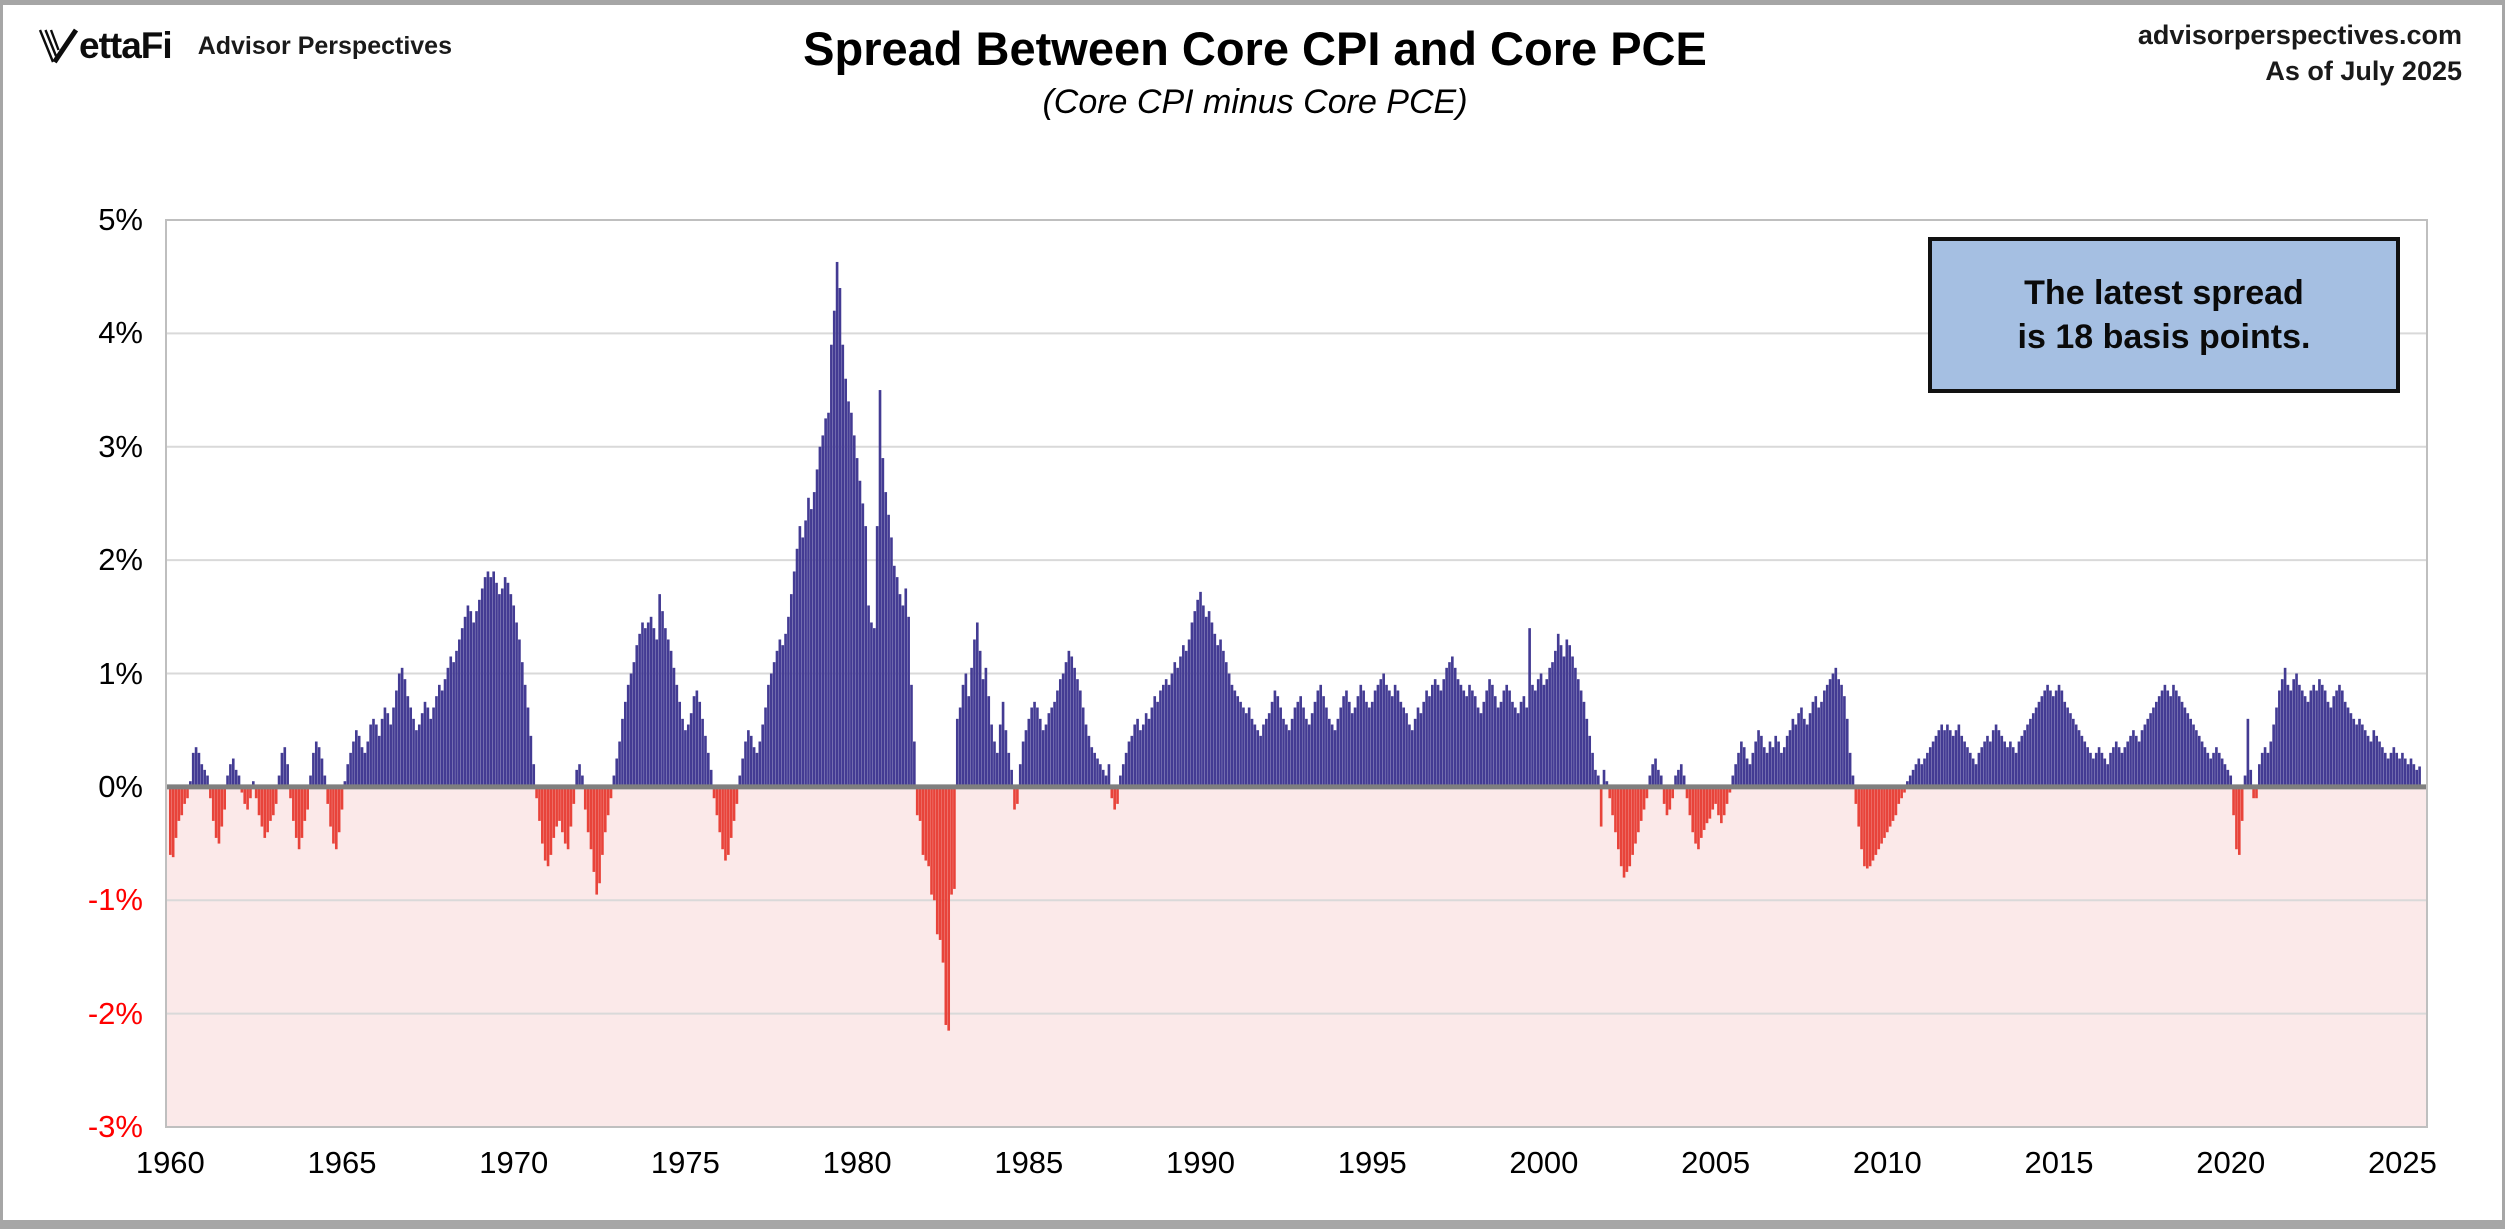 The width and height of the screenshot is (2505, 1229). I want to click on x-tick-label: 1965, so click(342, 1162).